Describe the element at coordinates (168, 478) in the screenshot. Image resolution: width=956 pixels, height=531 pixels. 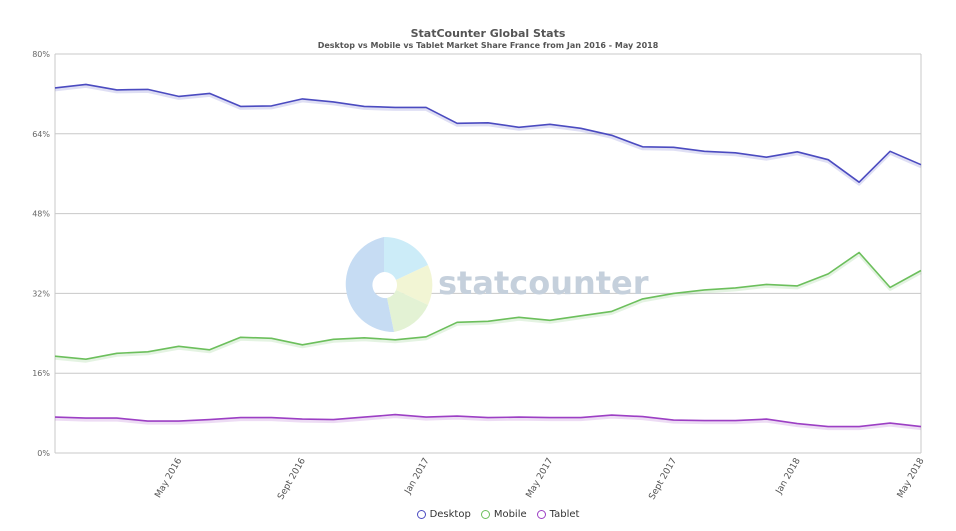
I see `x-tick-label: May 2016` at that location.